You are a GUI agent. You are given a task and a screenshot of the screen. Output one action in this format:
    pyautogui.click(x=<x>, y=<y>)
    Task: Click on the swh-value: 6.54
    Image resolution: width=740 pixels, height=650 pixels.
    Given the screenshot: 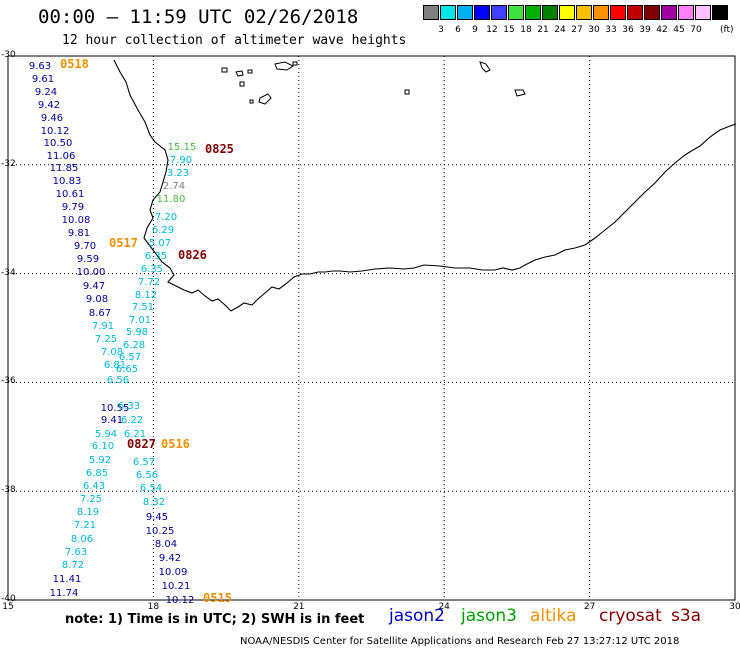 What is the action you would take?
    pyautogui.click(x=151, y=488)
    